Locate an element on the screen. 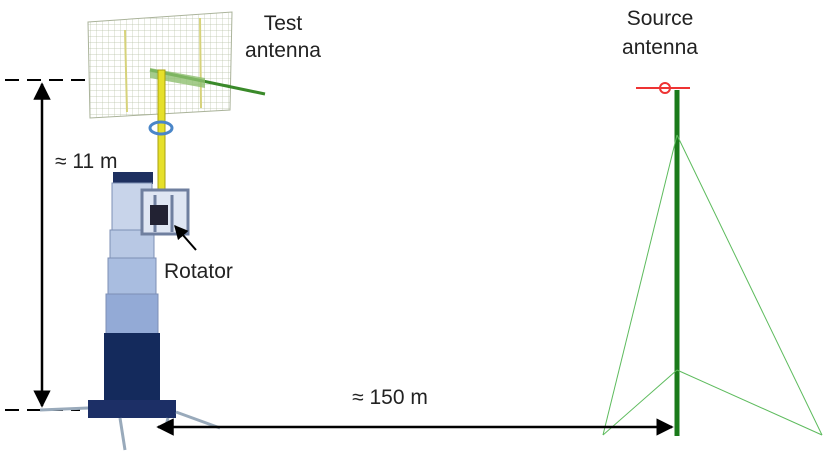 The width and height of the screenshot is (827, 458). label: ≈ 11 m is located at coordinates (86, 161).